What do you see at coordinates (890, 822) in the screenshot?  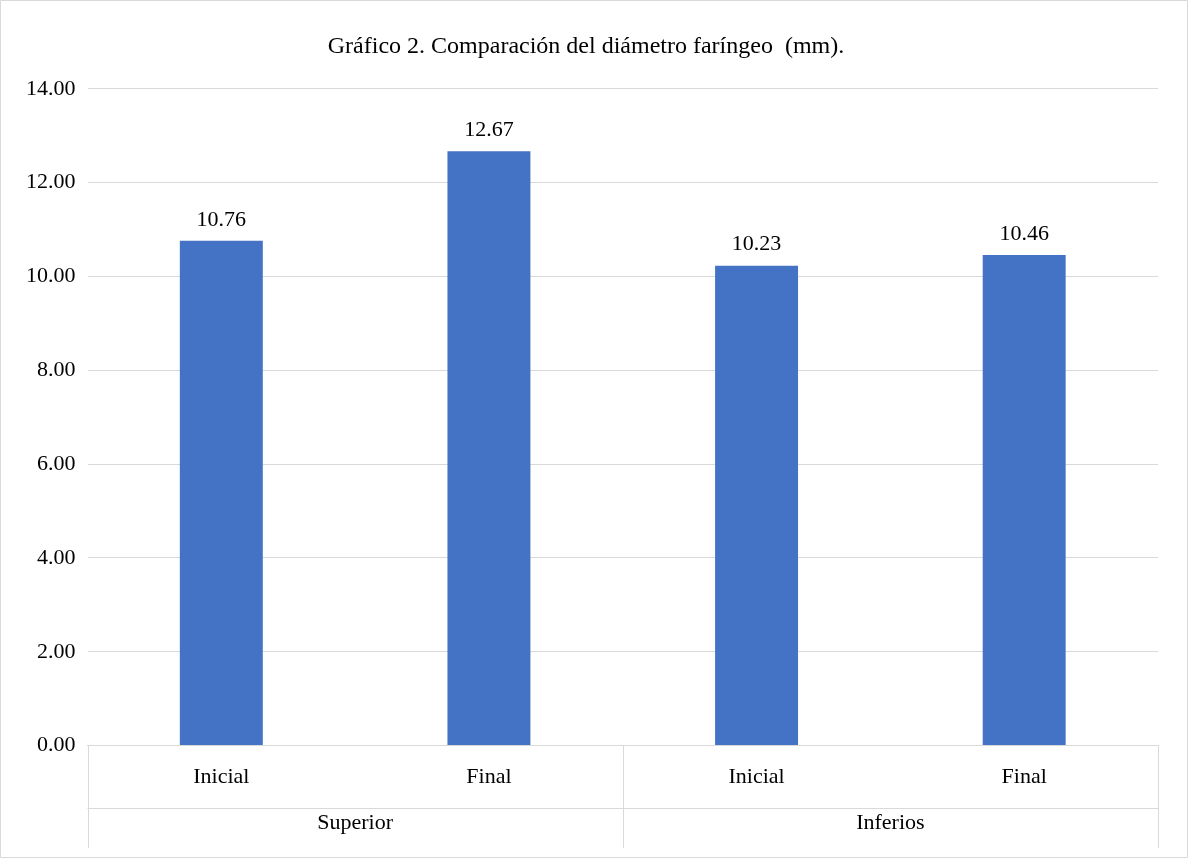 I see `text: Inferios` at bounding box center [890, 822].